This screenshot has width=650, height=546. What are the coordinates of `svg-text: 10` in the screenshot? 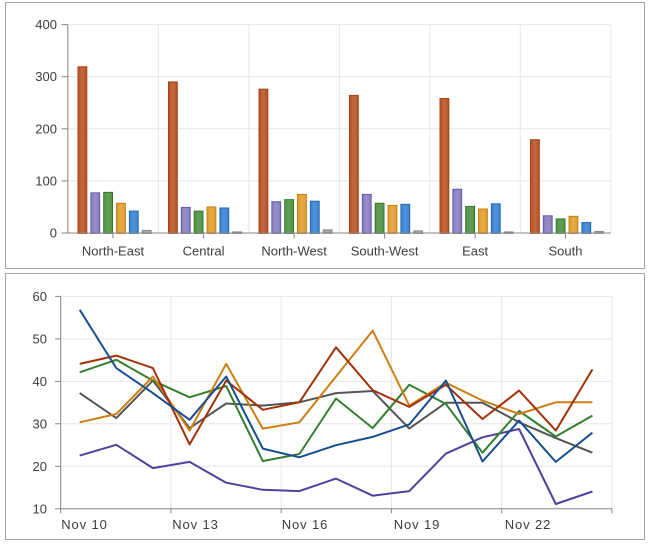 It's located at (40, 508).